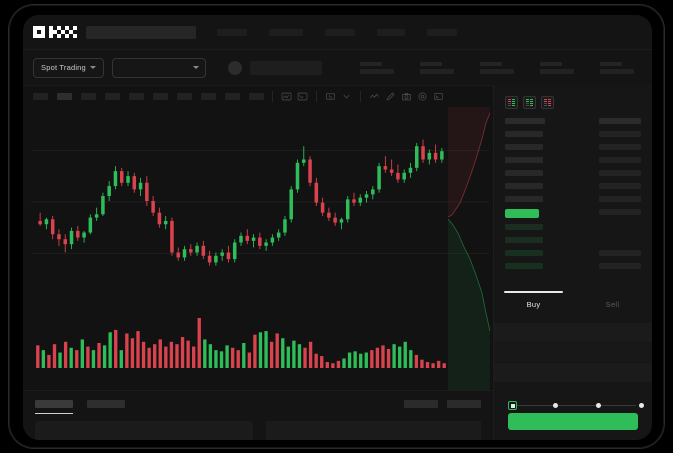 The image size is (673, 453). I want to click on spot-trading-label: Spot Trading, so click(63, 67).